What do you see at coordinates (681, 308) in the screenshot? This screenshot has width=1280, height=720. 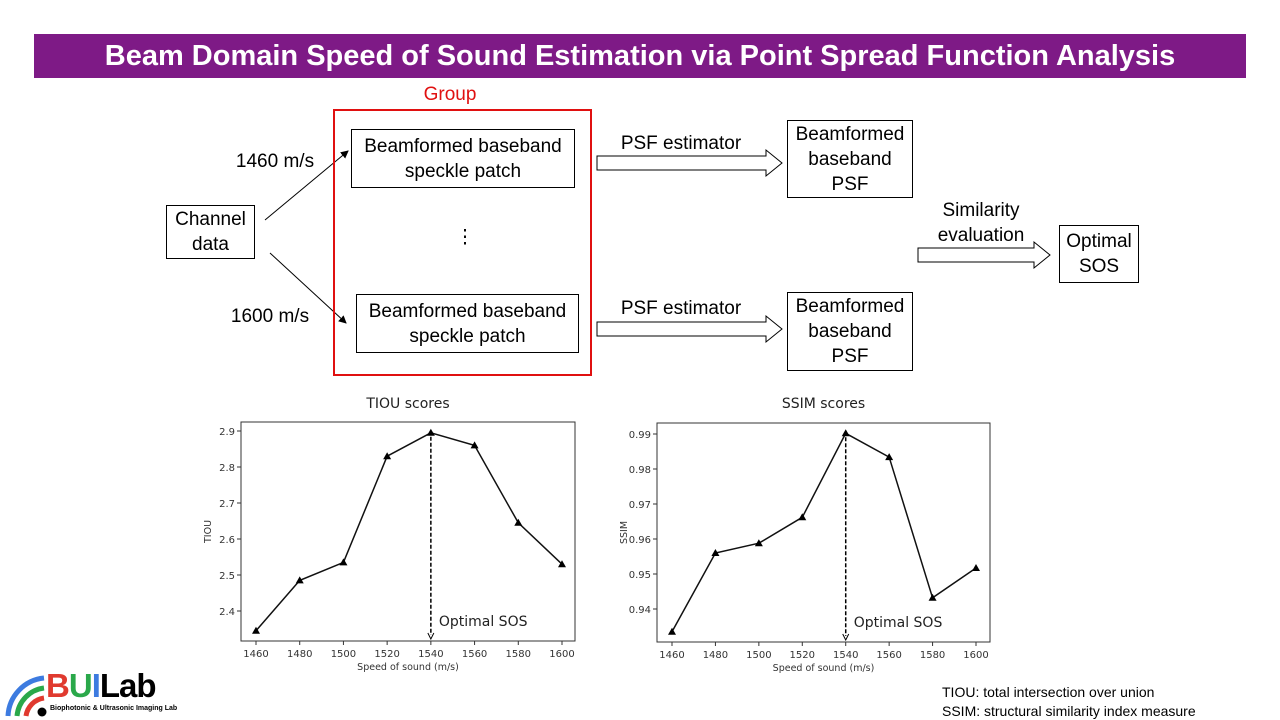 I see `psf-estimator-bottom-label: PSF estimator` at bounding box center [681, 308].